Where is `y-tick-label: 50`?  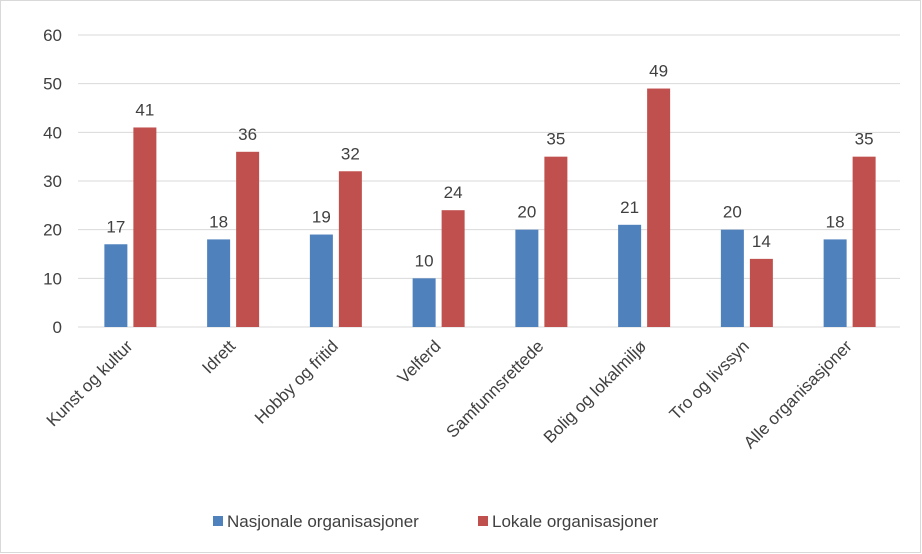
y-tick-label: 50 is located at coordinates (52, 84).